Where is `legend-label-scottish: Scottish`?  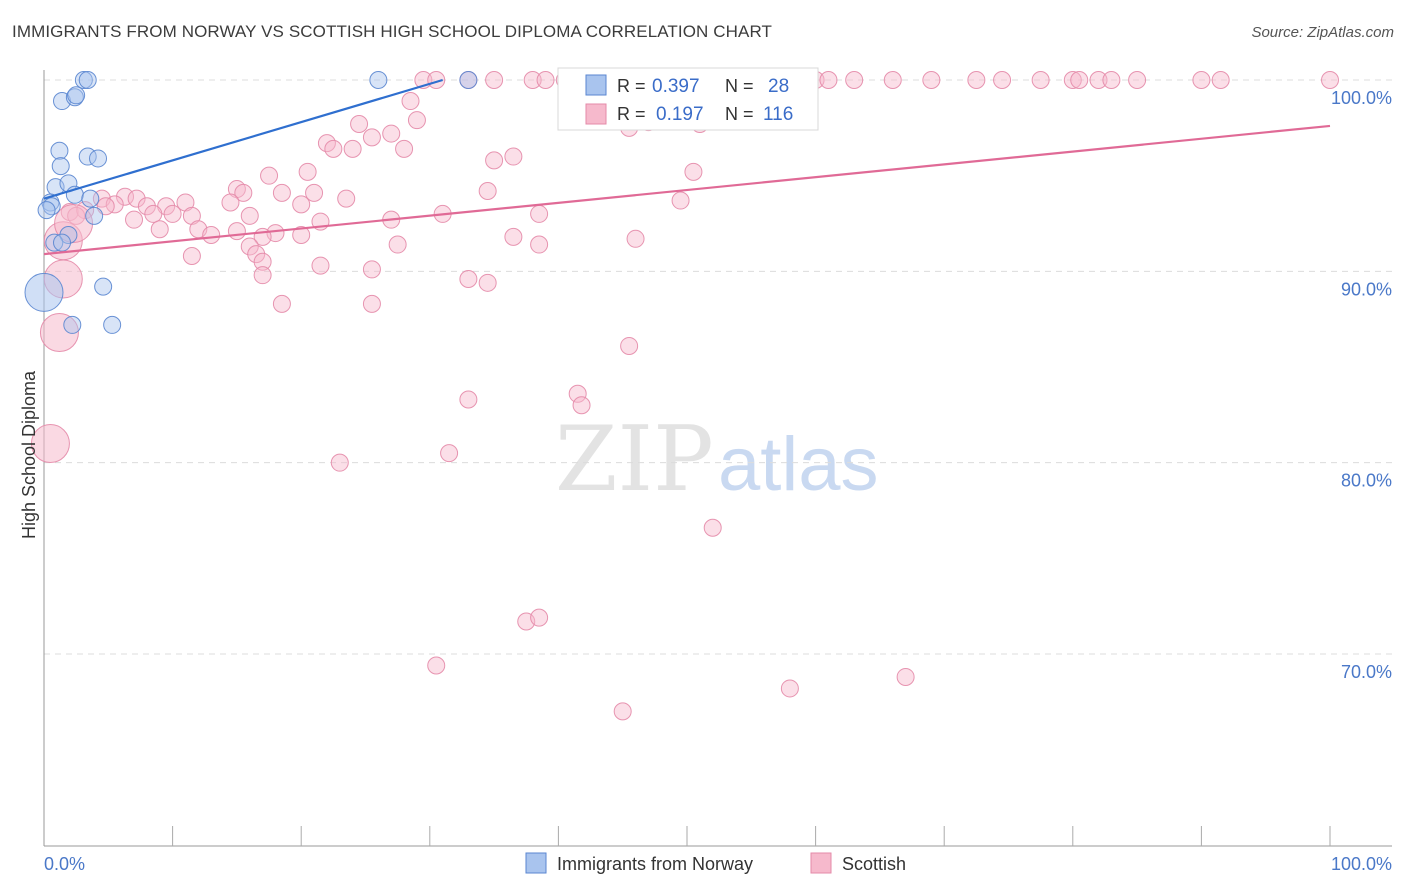
legend-label-scottish: Scottish is located at coordinates (874, 864).